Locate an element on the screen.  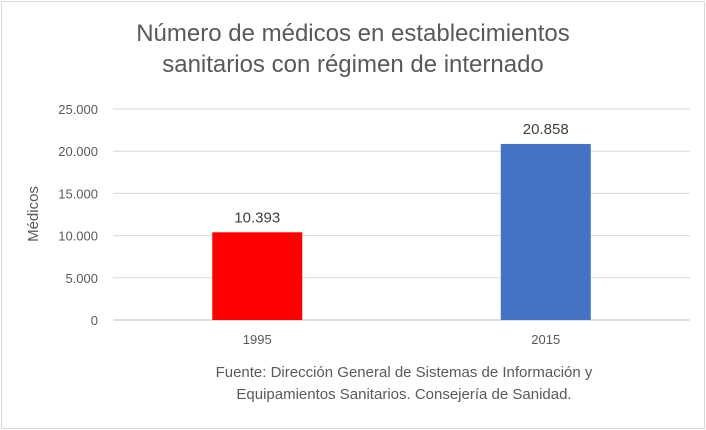
y-tick-labels: 0 5.000 10.000 15.000 20.000 25.000 is located at coordinates (78, 215).